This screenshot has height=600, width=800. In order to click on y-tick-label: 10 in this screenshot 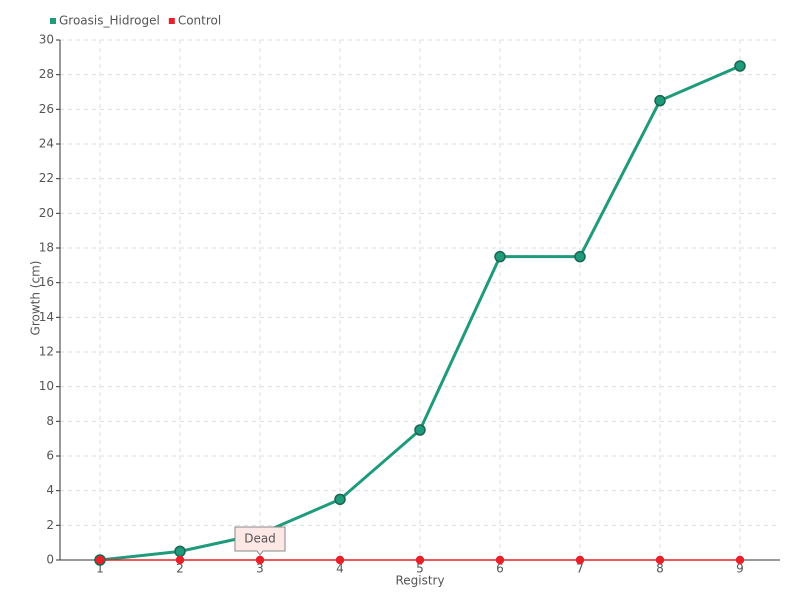, I will do `click(46, 386)`.